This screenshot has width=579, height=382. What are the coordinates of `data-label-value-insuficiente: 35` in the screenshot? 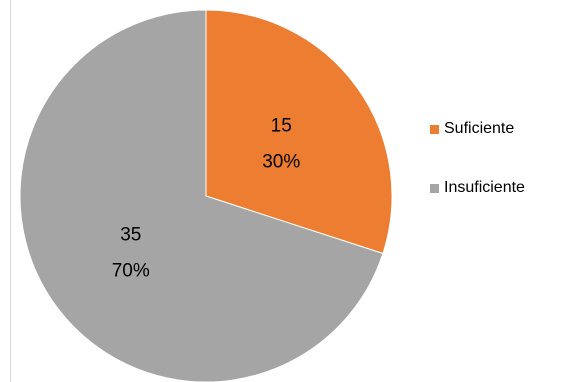 It's located at (130, 235).